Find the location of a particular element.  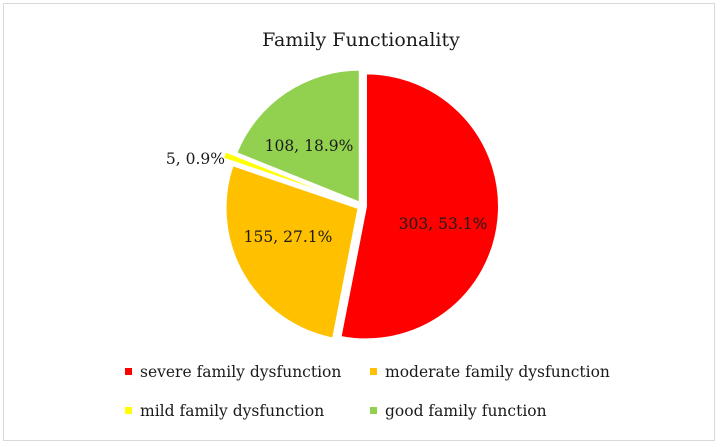

legend-swatch-moderate is located at coordinates (373, 371).